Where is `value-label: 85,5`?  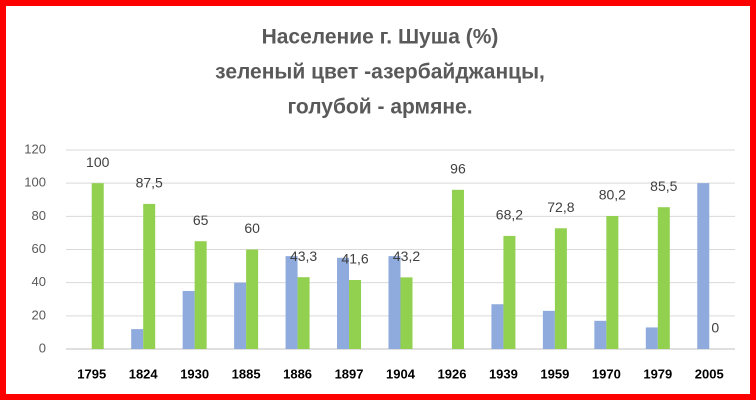 value-label: 85,5 is located at coordinates (663, 186).